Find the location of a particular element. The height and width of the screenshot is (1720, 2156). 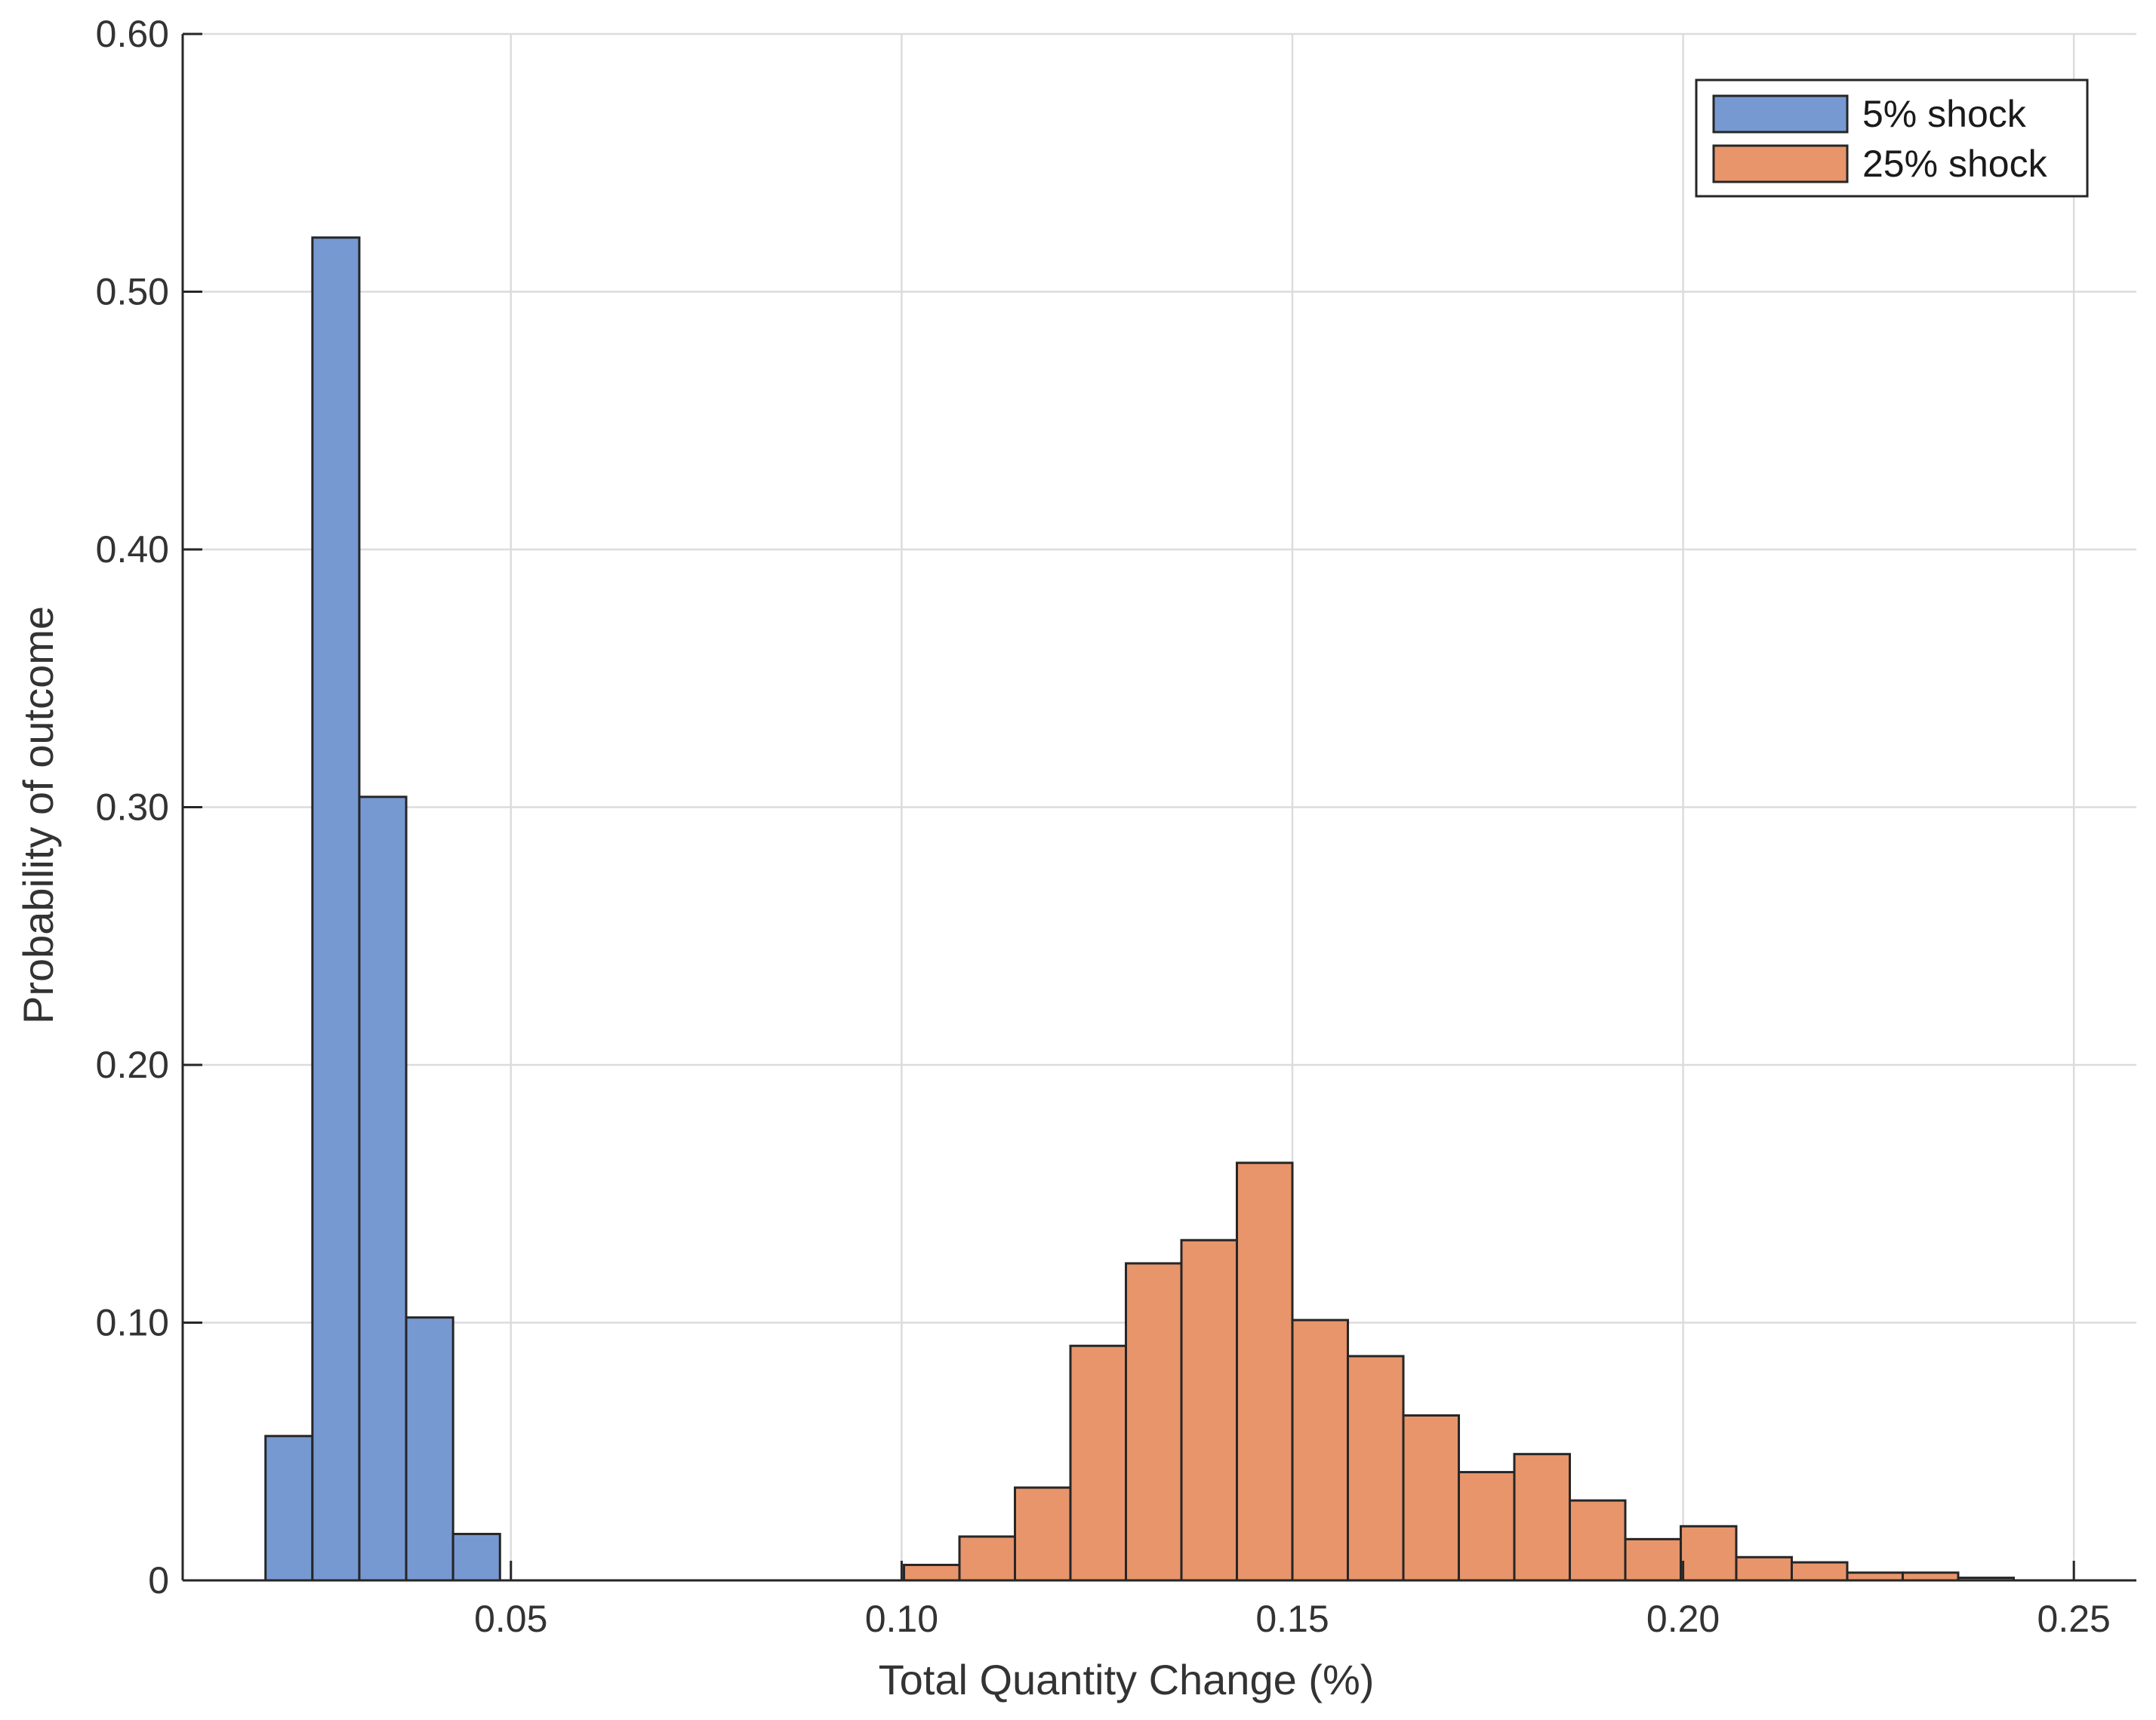

y-tick-label: 0.10 is located at coordinates (132, 1323).